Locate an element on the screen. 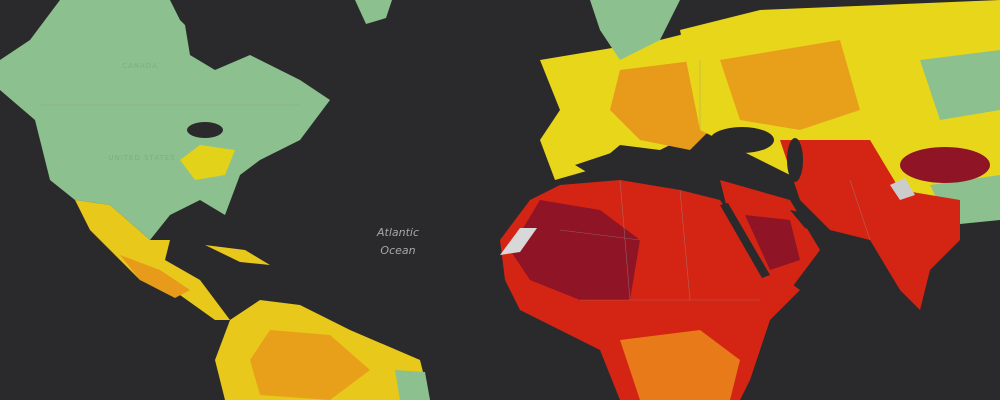 This screenshot has height=400, width=1000. country-label: UNITED STATES is located at coordinates (141, 158).